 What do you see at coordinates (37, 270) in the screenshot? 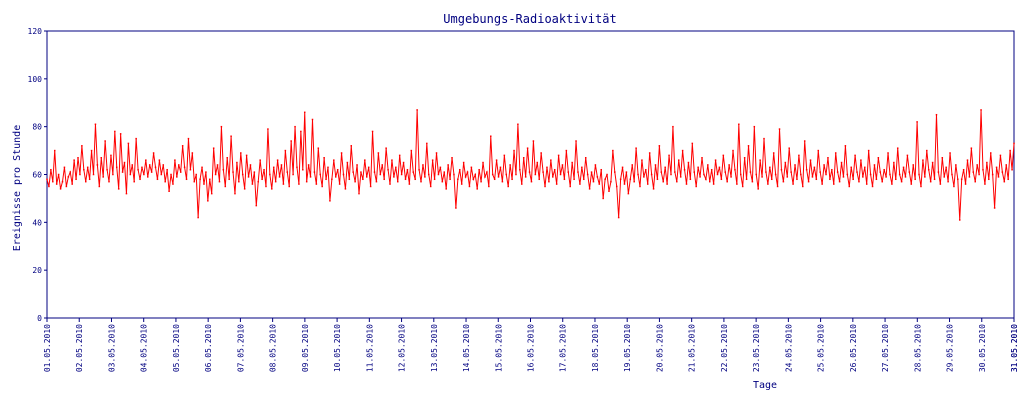
I see `y-tick-label: 20` at bounding box center [37, 270].